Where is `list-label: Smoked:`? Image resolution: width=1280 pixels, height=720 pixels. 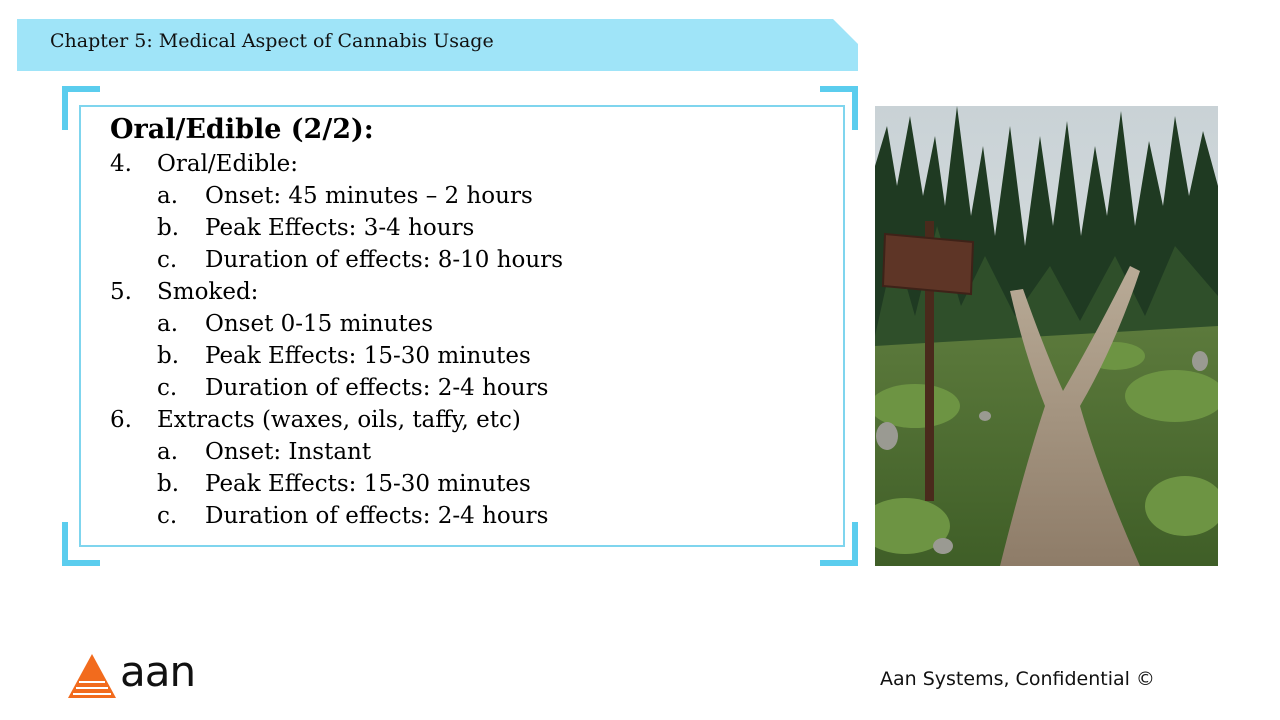
list-label: Smoked: is located at coordinates (208, 292).